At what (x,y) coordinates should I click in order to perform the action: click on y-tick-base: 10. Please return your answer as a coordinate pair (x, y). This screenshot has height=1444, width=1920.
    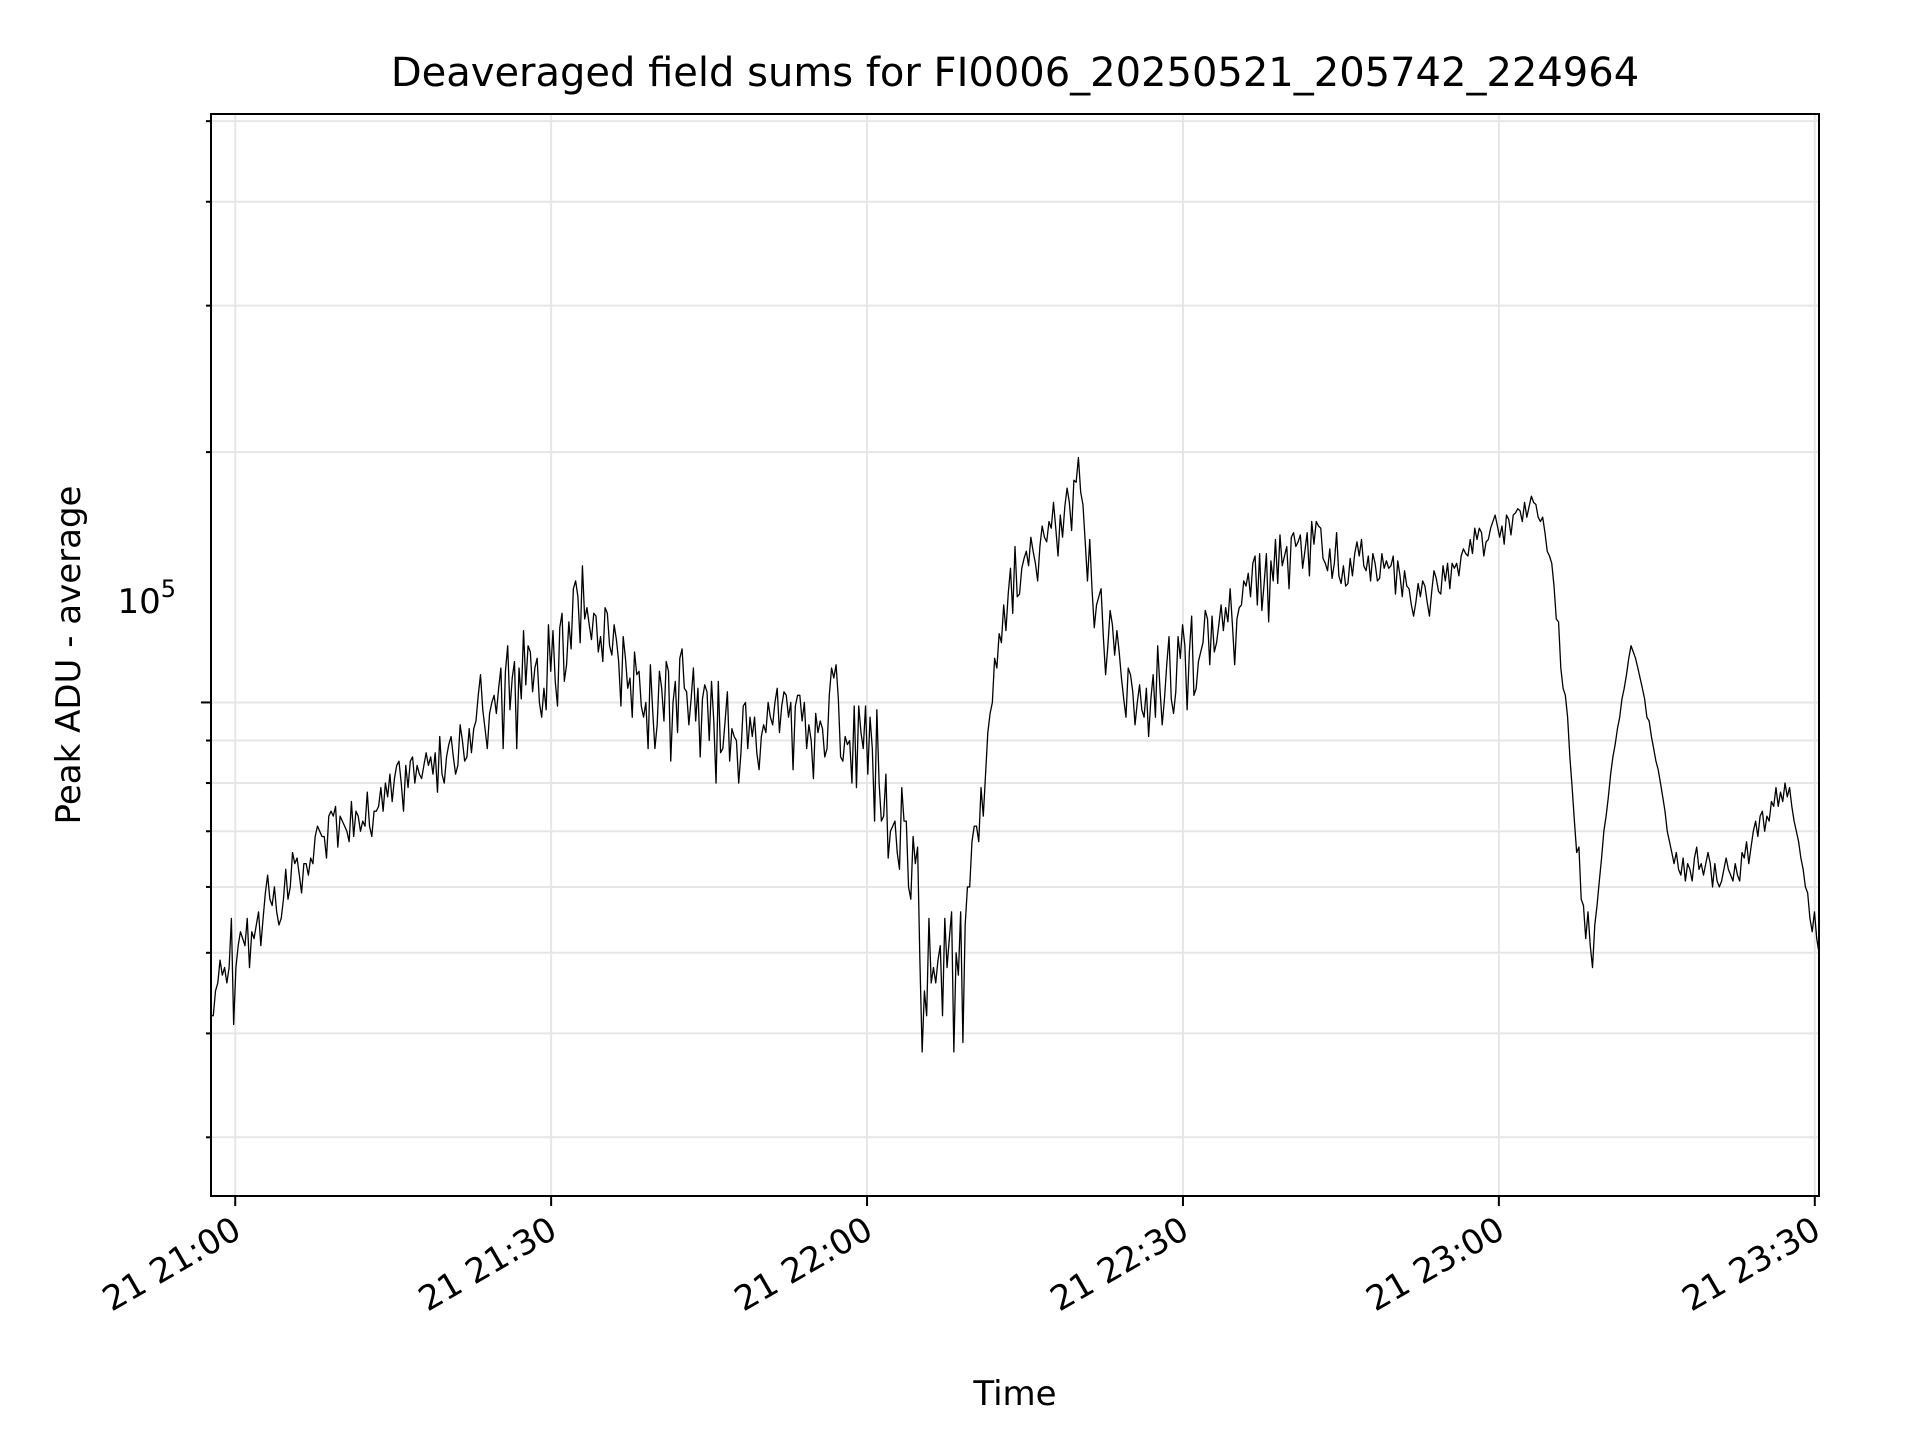
    Looking at the image, I should click on (138, 602).